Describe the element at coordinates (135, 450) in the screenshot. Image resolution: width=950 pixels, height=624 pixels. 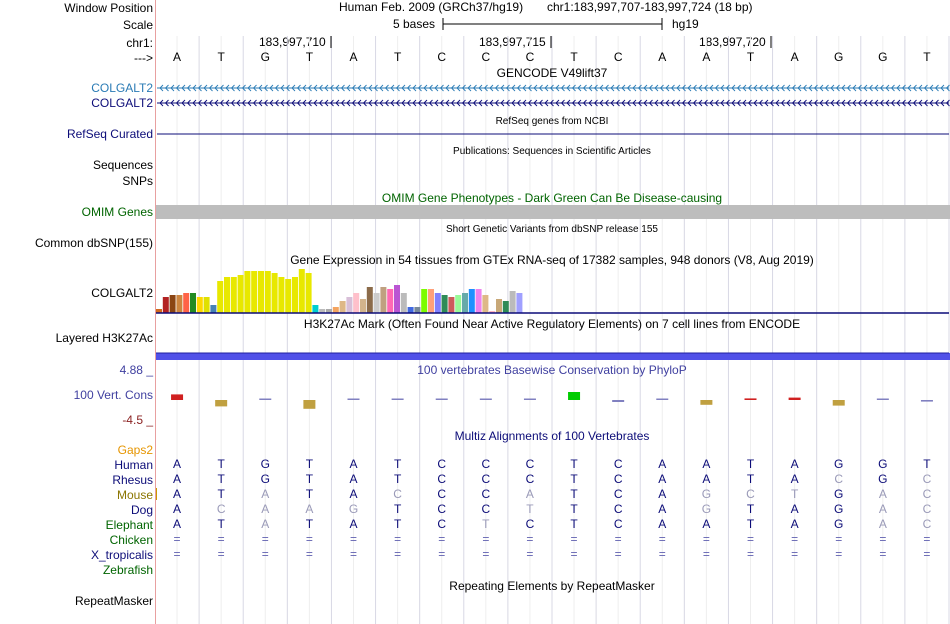
I see `gaps-label: Gaps2` at that location.